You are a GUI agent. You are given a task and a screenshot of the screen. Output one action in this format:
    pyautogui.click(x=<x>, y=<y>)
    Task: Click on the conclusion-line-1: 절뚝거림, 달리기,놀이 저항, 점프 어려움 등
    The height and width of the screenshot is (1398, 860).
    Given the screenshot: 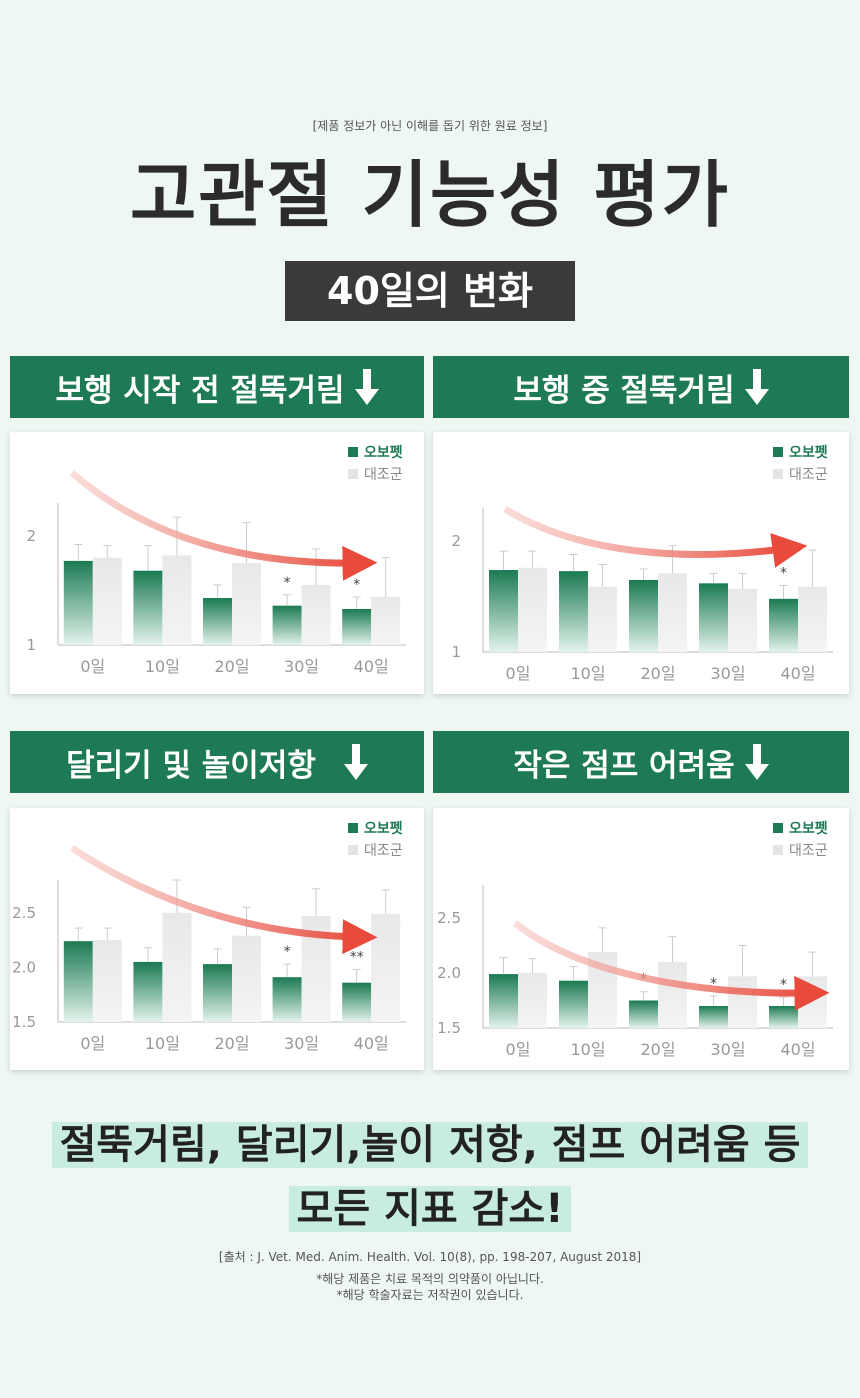 What is the action you would take?
    pyautogui.click(x=430, y=1141)
    